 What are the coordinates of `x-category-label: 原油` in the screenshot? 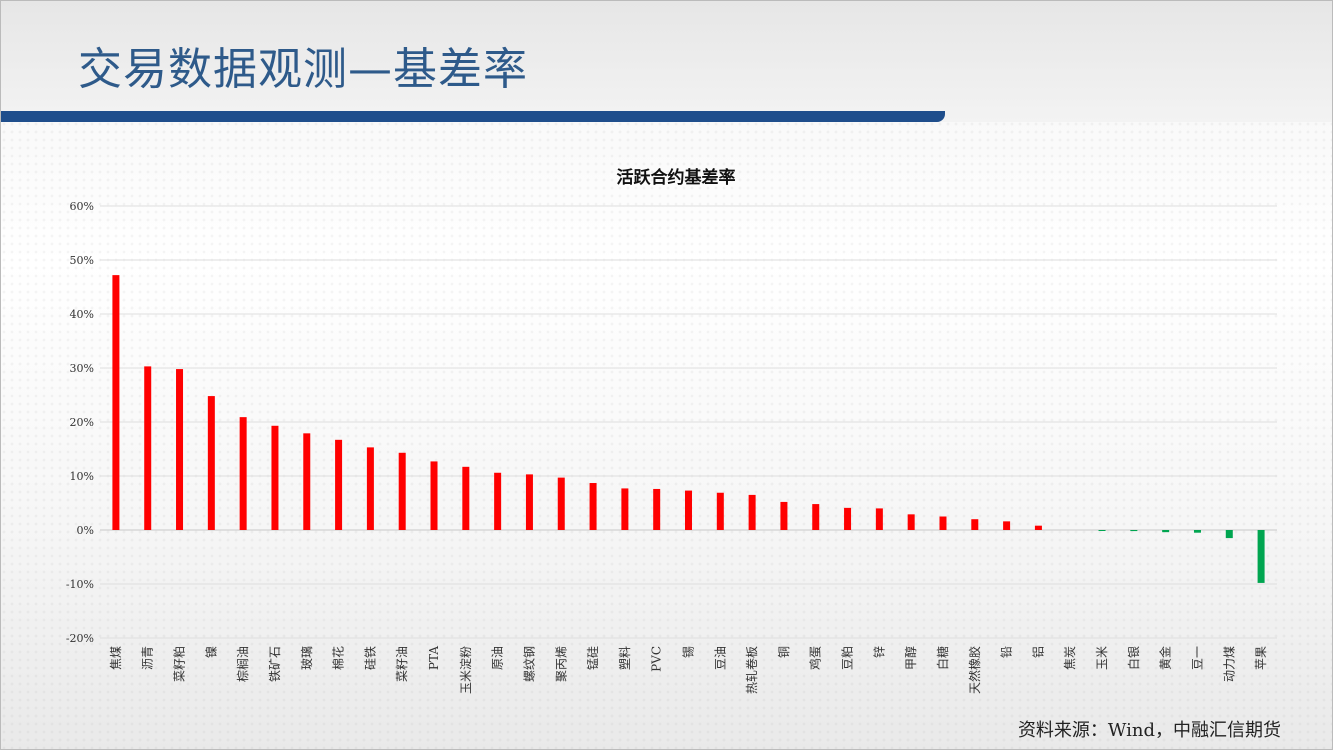 It's located at (498, 658).